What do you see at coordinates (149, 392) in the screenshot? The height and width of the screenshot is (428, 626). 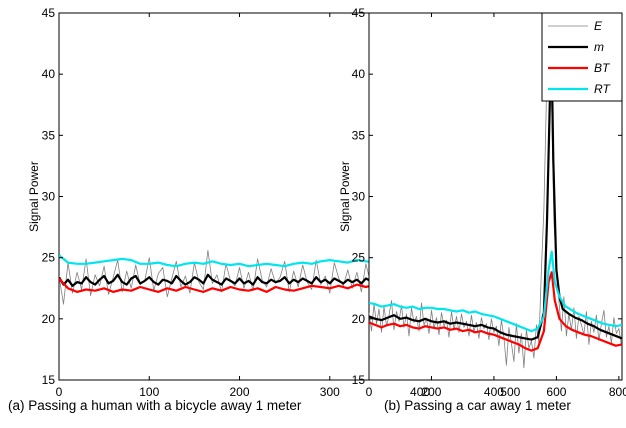 I see `x-tick-label: 100` at bounding box center [149, 392].